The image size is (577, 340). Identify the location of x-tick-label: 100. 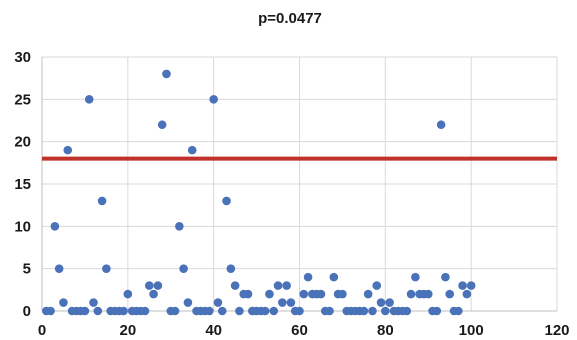
(471, 330).